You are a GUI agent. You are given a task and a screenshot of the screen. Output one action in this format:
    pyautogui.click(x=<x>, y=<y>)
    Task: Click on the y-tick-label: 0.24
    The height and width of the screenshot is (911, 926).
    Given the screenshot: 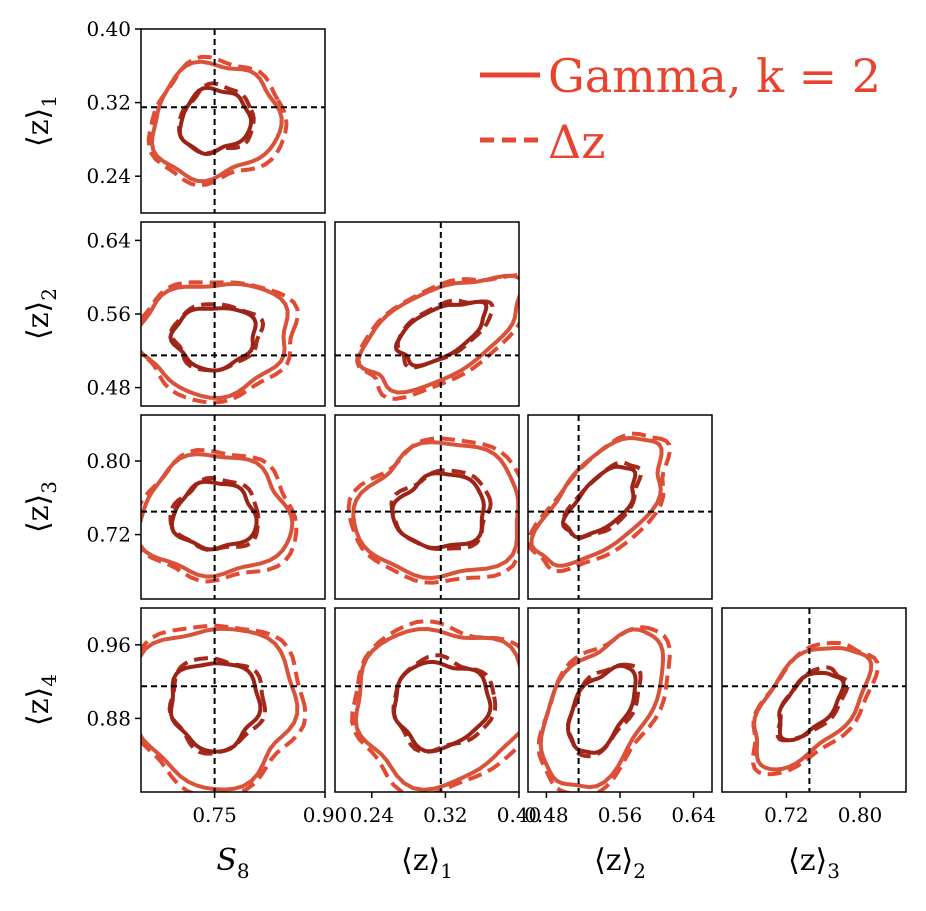 What is the action you would take?
    pyautogui.click(x=108, y=176)
    